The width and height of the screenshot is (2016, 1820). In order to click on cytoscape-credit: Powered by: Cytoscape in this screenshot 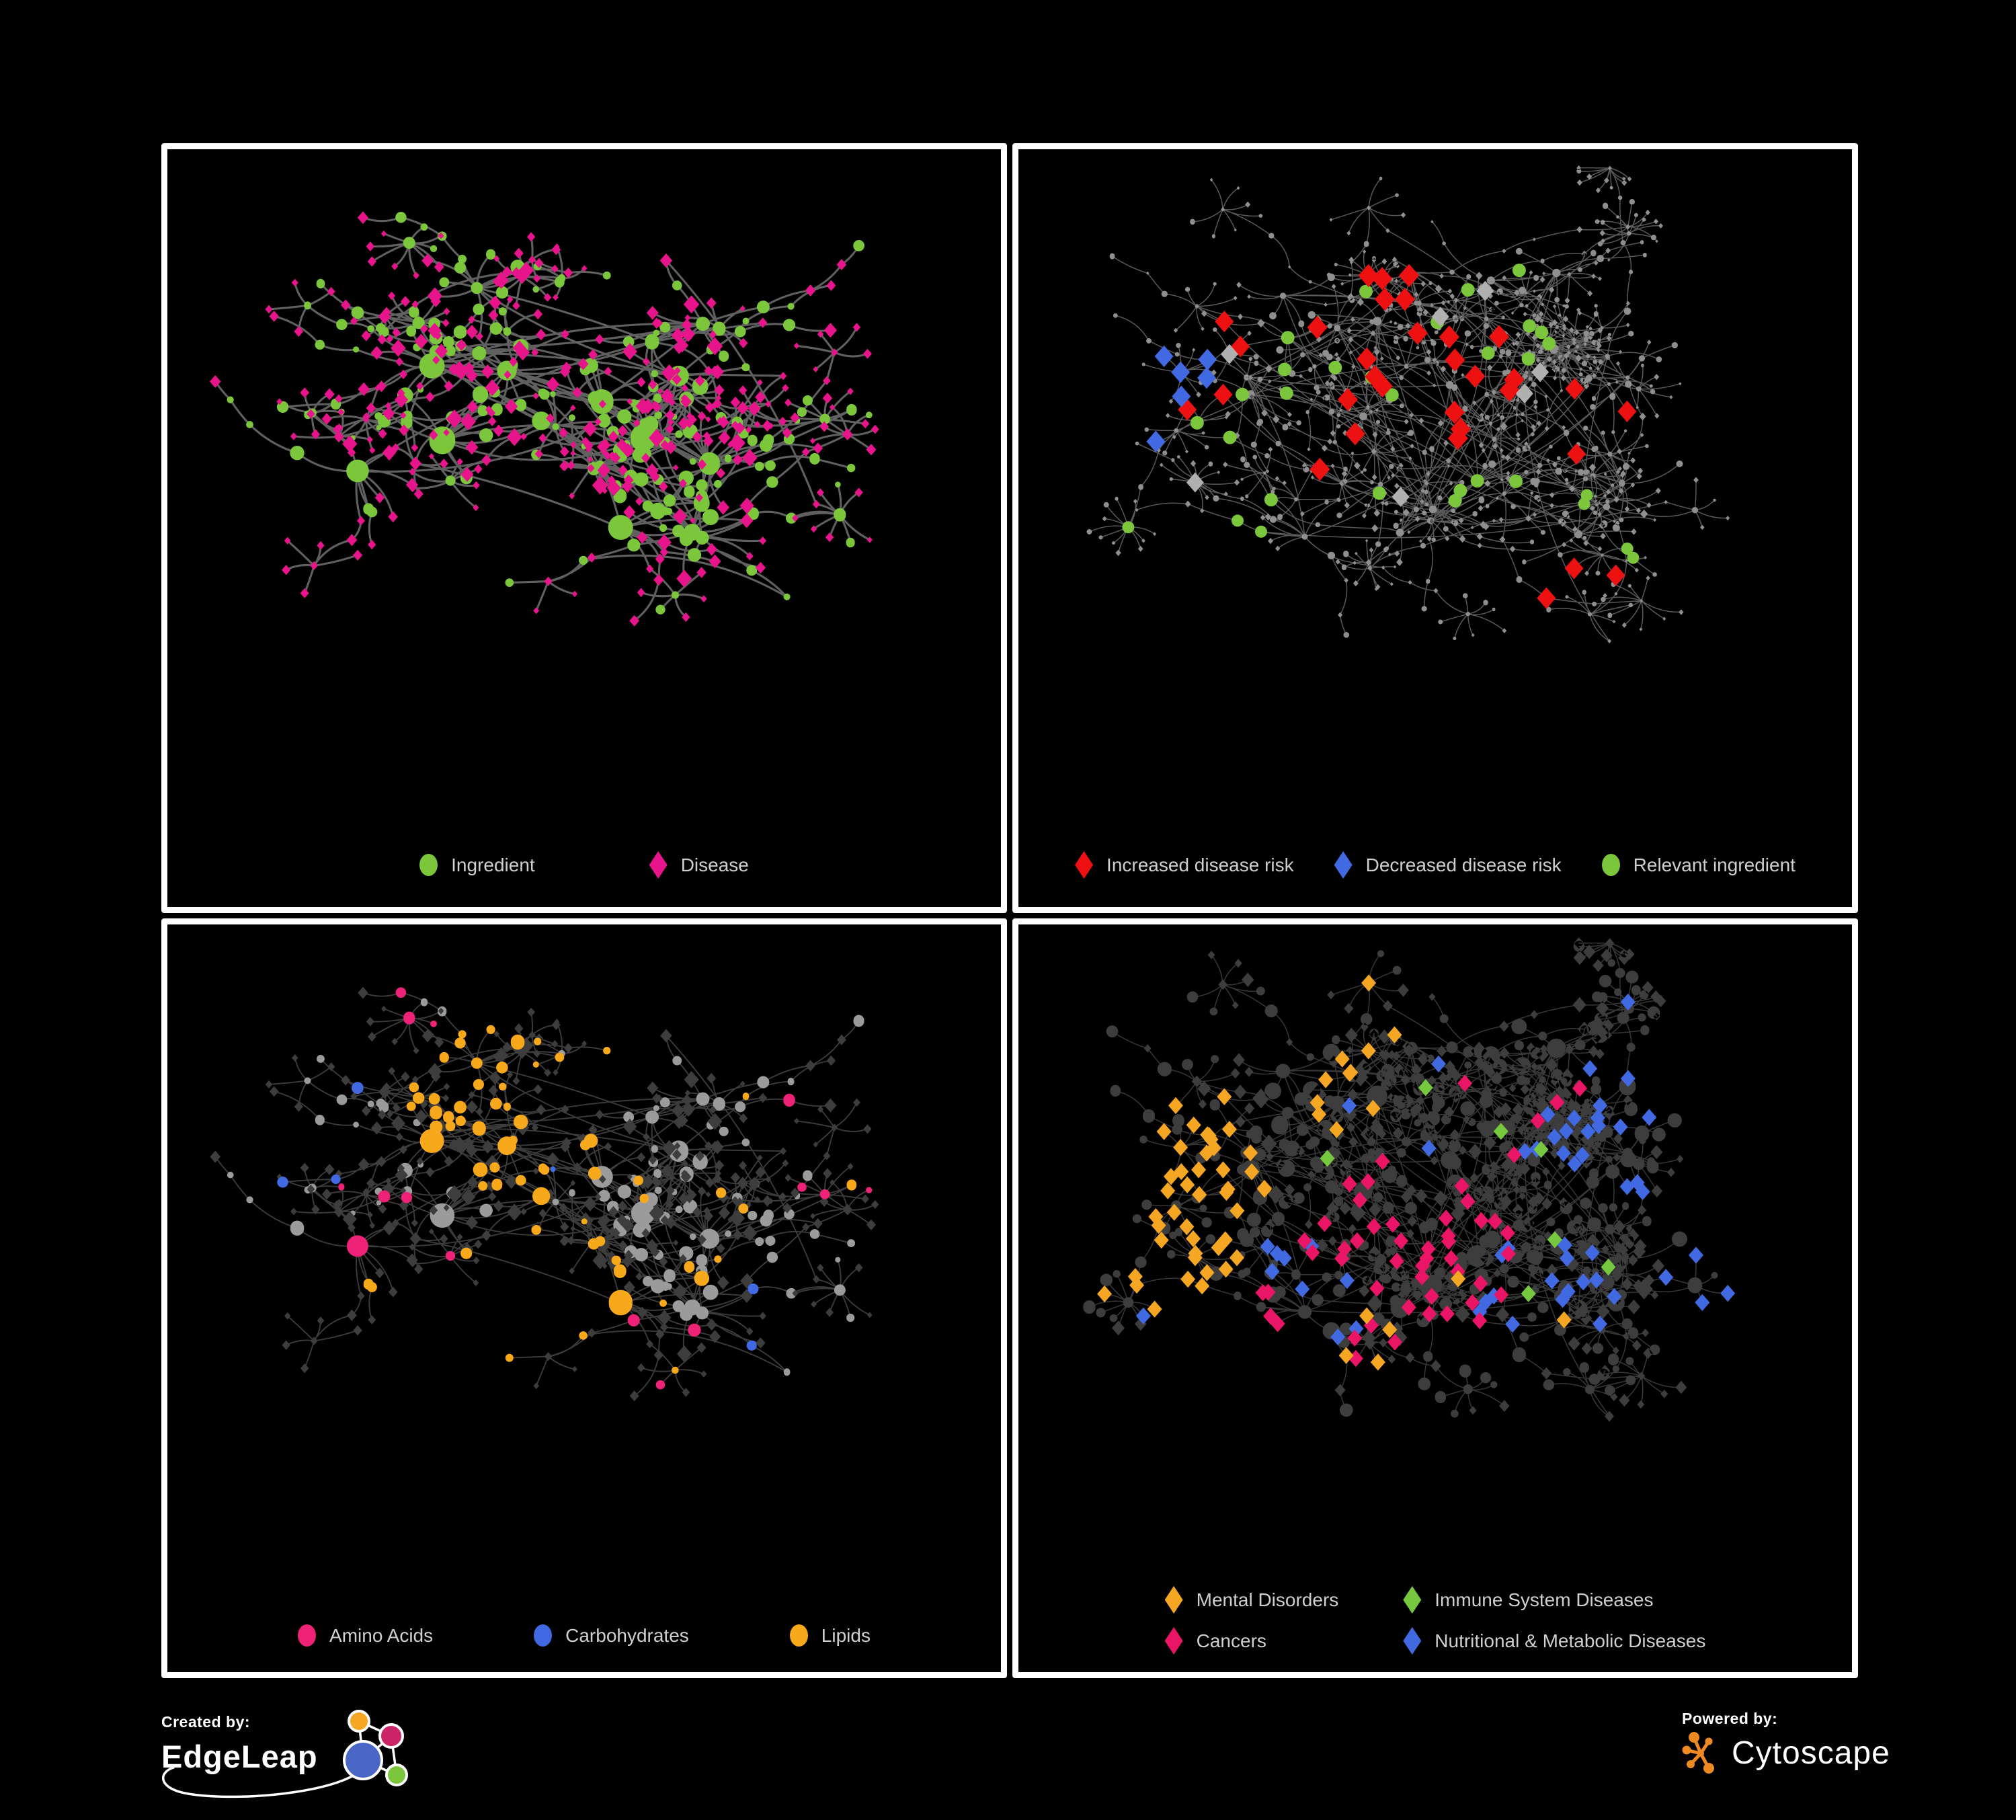, I will do `click(1823, 1750)`.